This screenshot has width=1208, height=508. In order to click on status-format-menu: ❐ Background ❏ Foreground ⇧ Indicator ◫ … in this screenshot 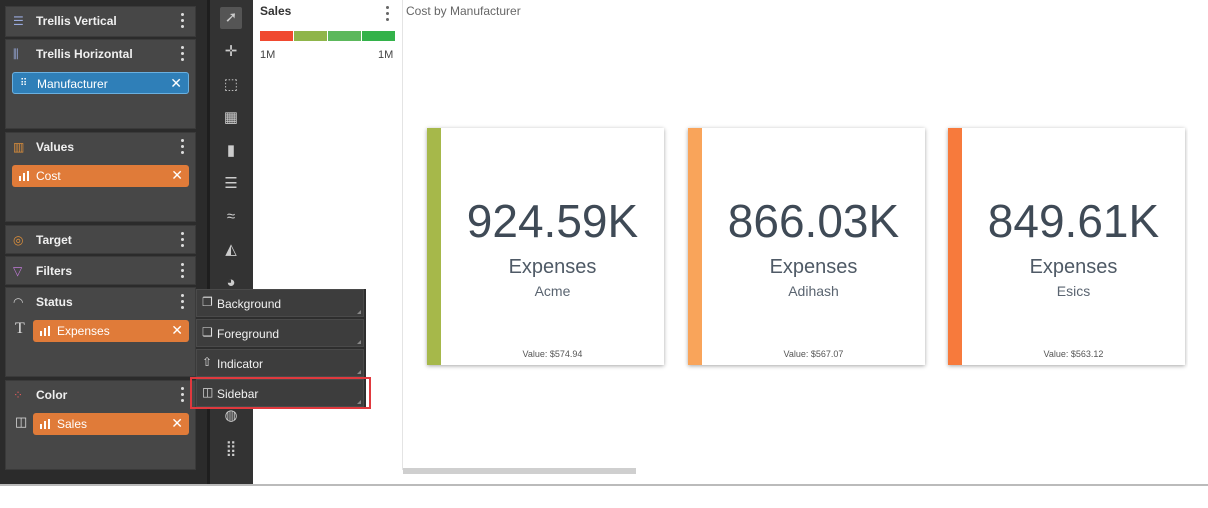, I will do `click(281, 349)`.